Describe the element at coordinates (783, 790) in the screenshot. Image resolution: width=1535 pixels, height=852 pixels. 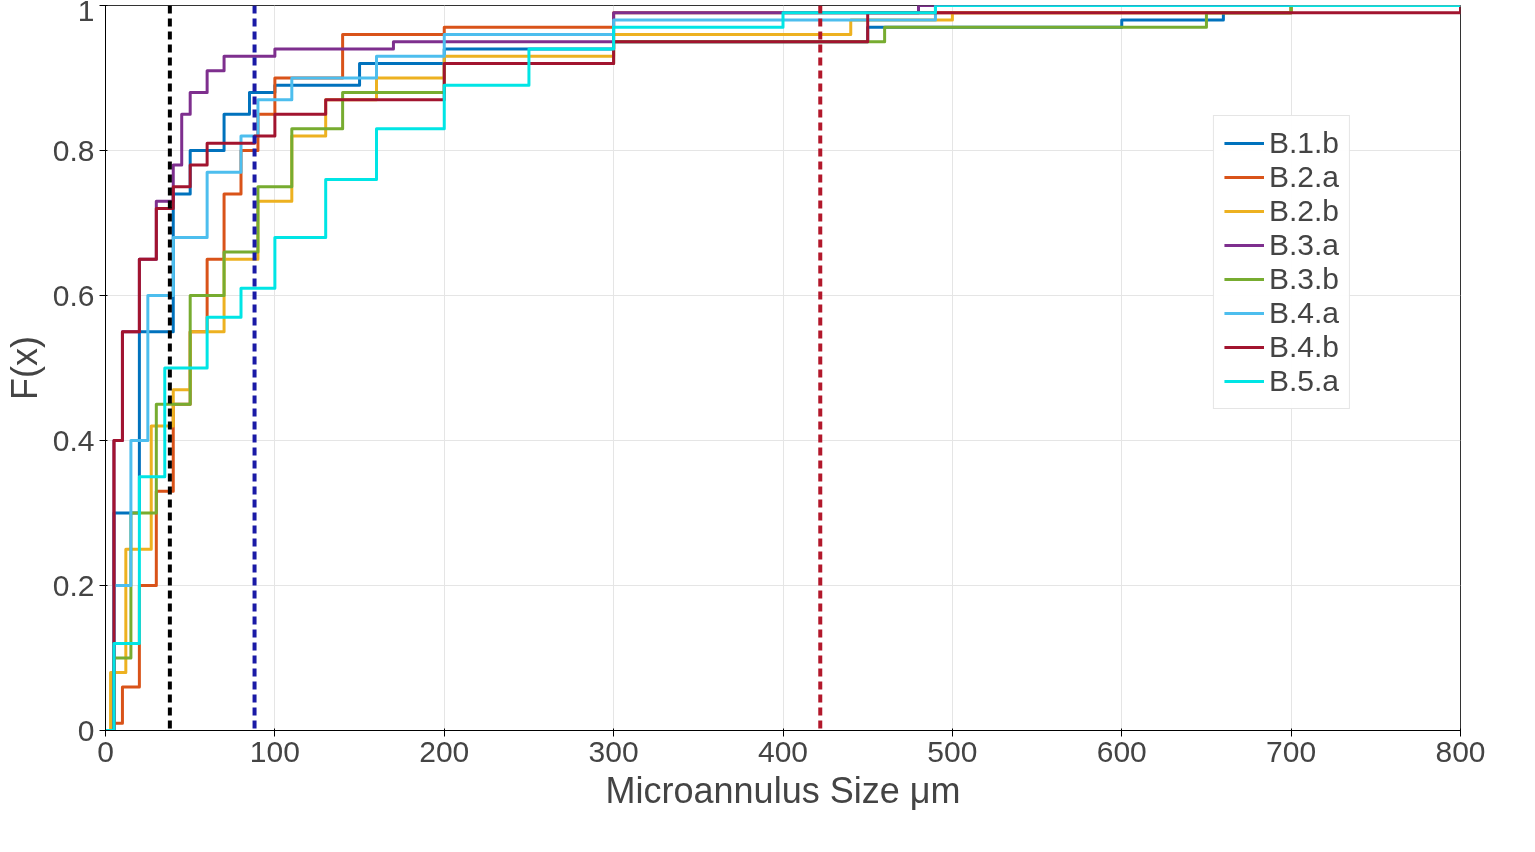
I see `x-axis-title: Microannulus Size μm` at that location.